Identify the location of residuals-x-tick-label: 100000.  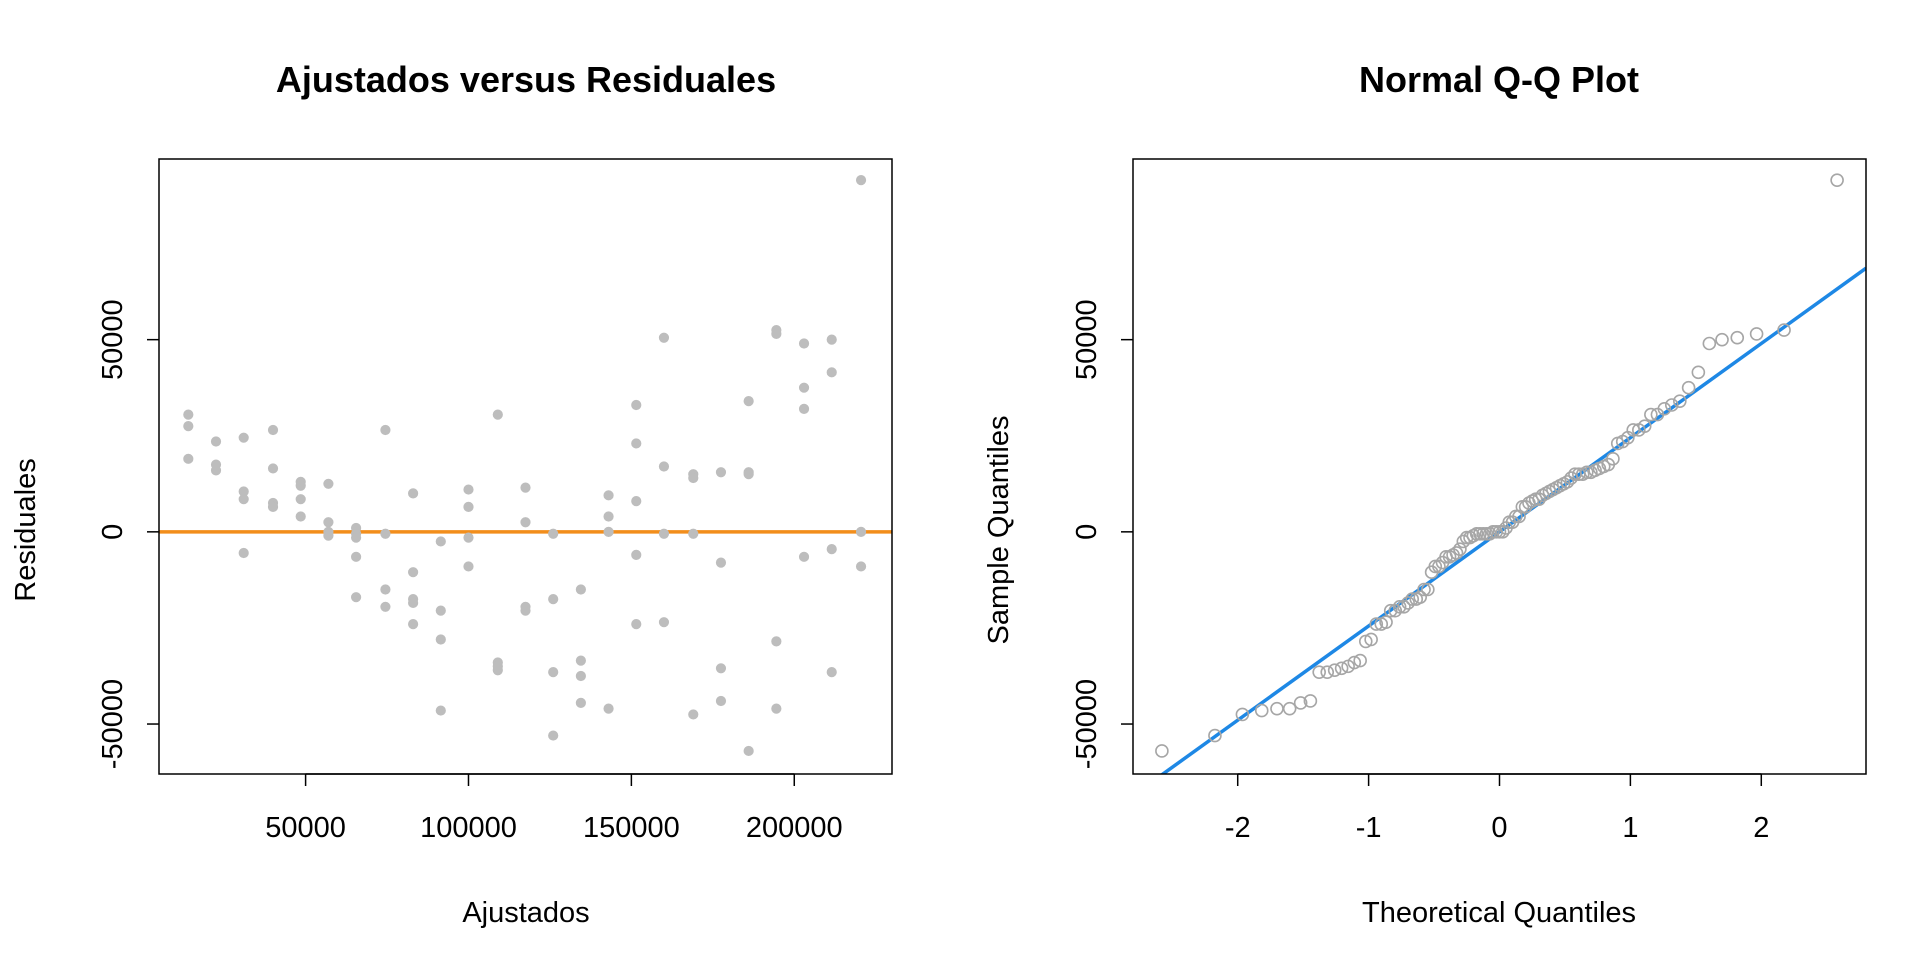
(468, 828).